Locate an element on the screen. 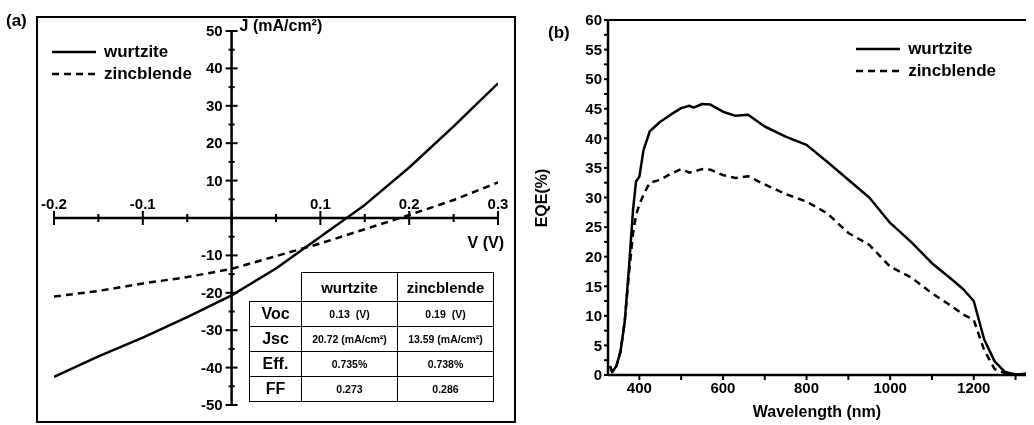  y-axis-title: J (mA/cm²) is located at coordinates (281, 26).